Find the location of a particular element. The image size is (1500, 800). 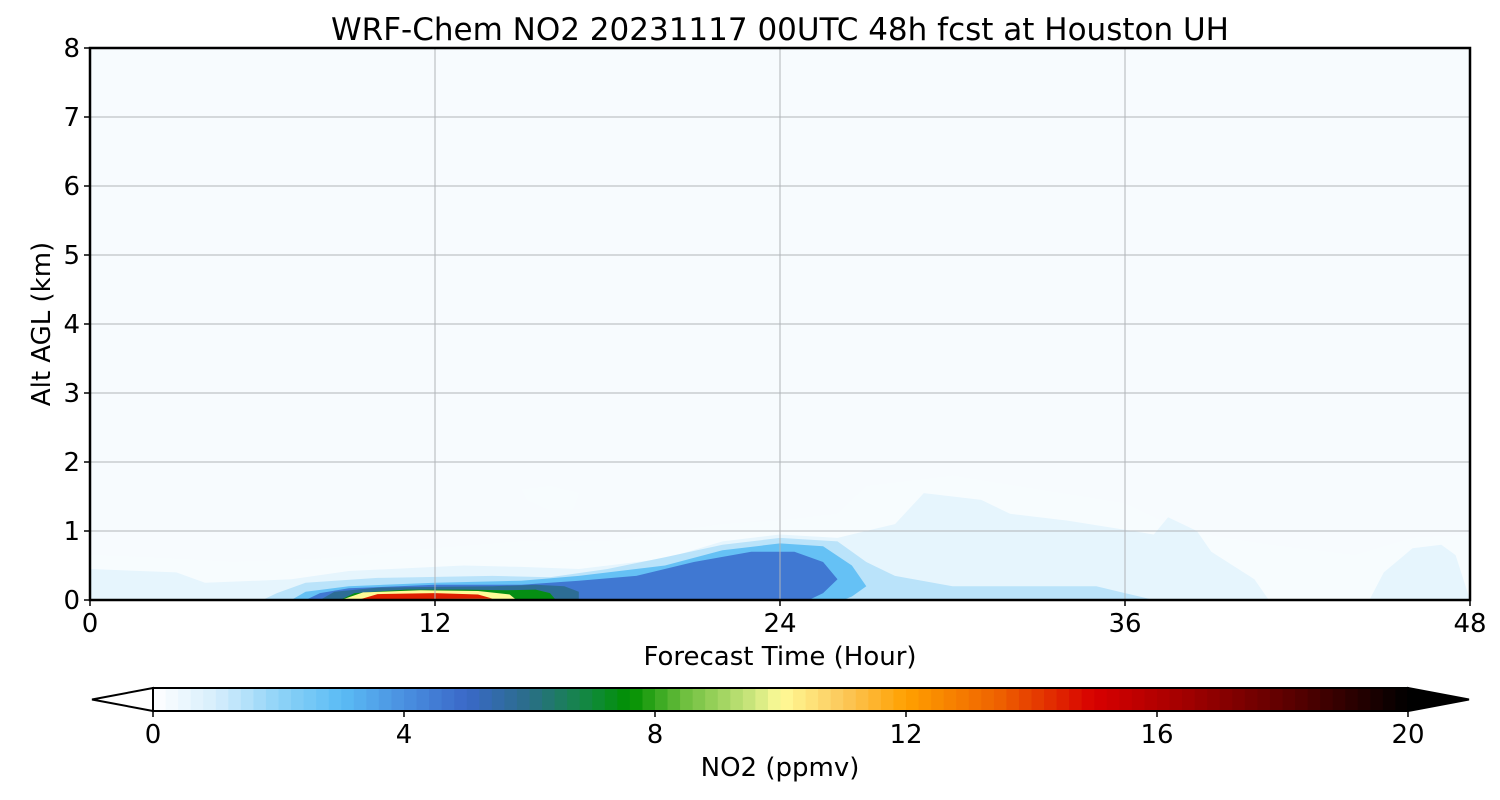

colorbar-tick-label: 0 is located at coordinates (153, 735).